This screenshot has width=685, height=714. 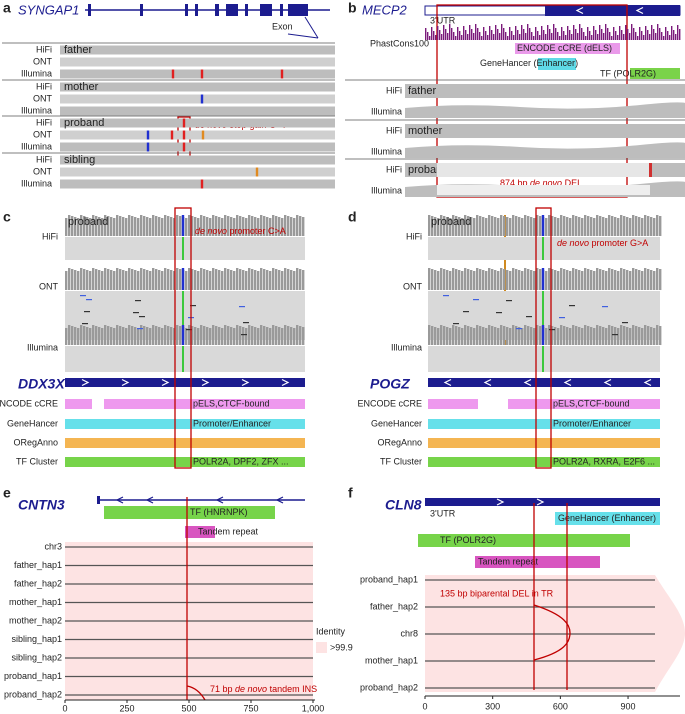 What do you see at coordinates (185, 382) in the screenshot?
I see `gene-bar` at bounding box center [185, 382].